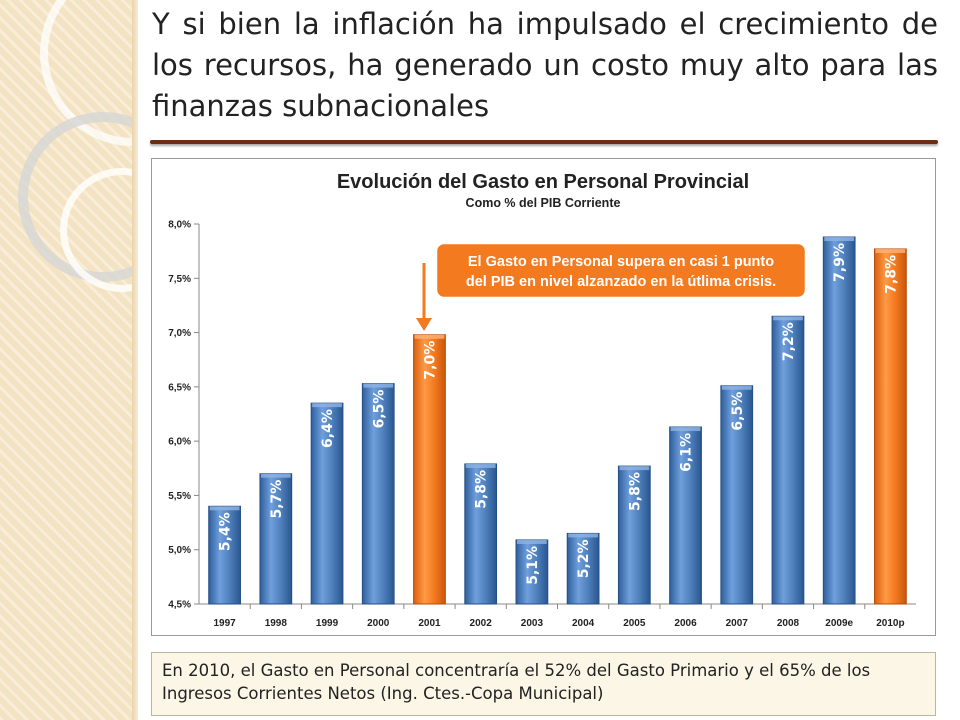 Image resolution: width=960 pixels, height=720 pixels. Describe the element at coordinates (685, 515) in the screenshot. I see `bar-2006` at that location.